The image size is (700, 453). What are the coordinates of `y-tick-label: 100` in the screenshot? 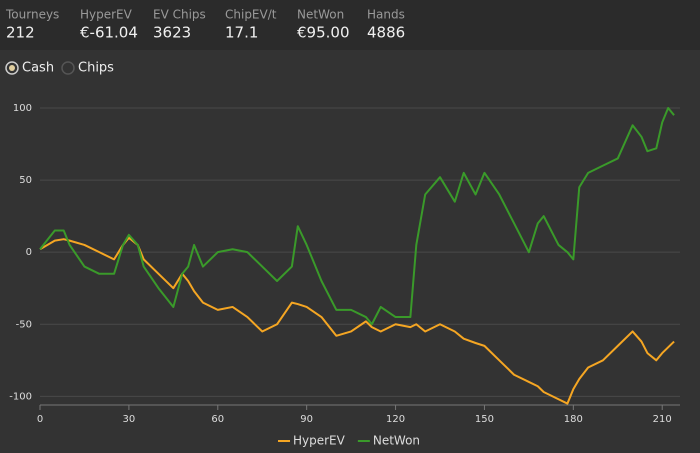 It's located at (22, 108).